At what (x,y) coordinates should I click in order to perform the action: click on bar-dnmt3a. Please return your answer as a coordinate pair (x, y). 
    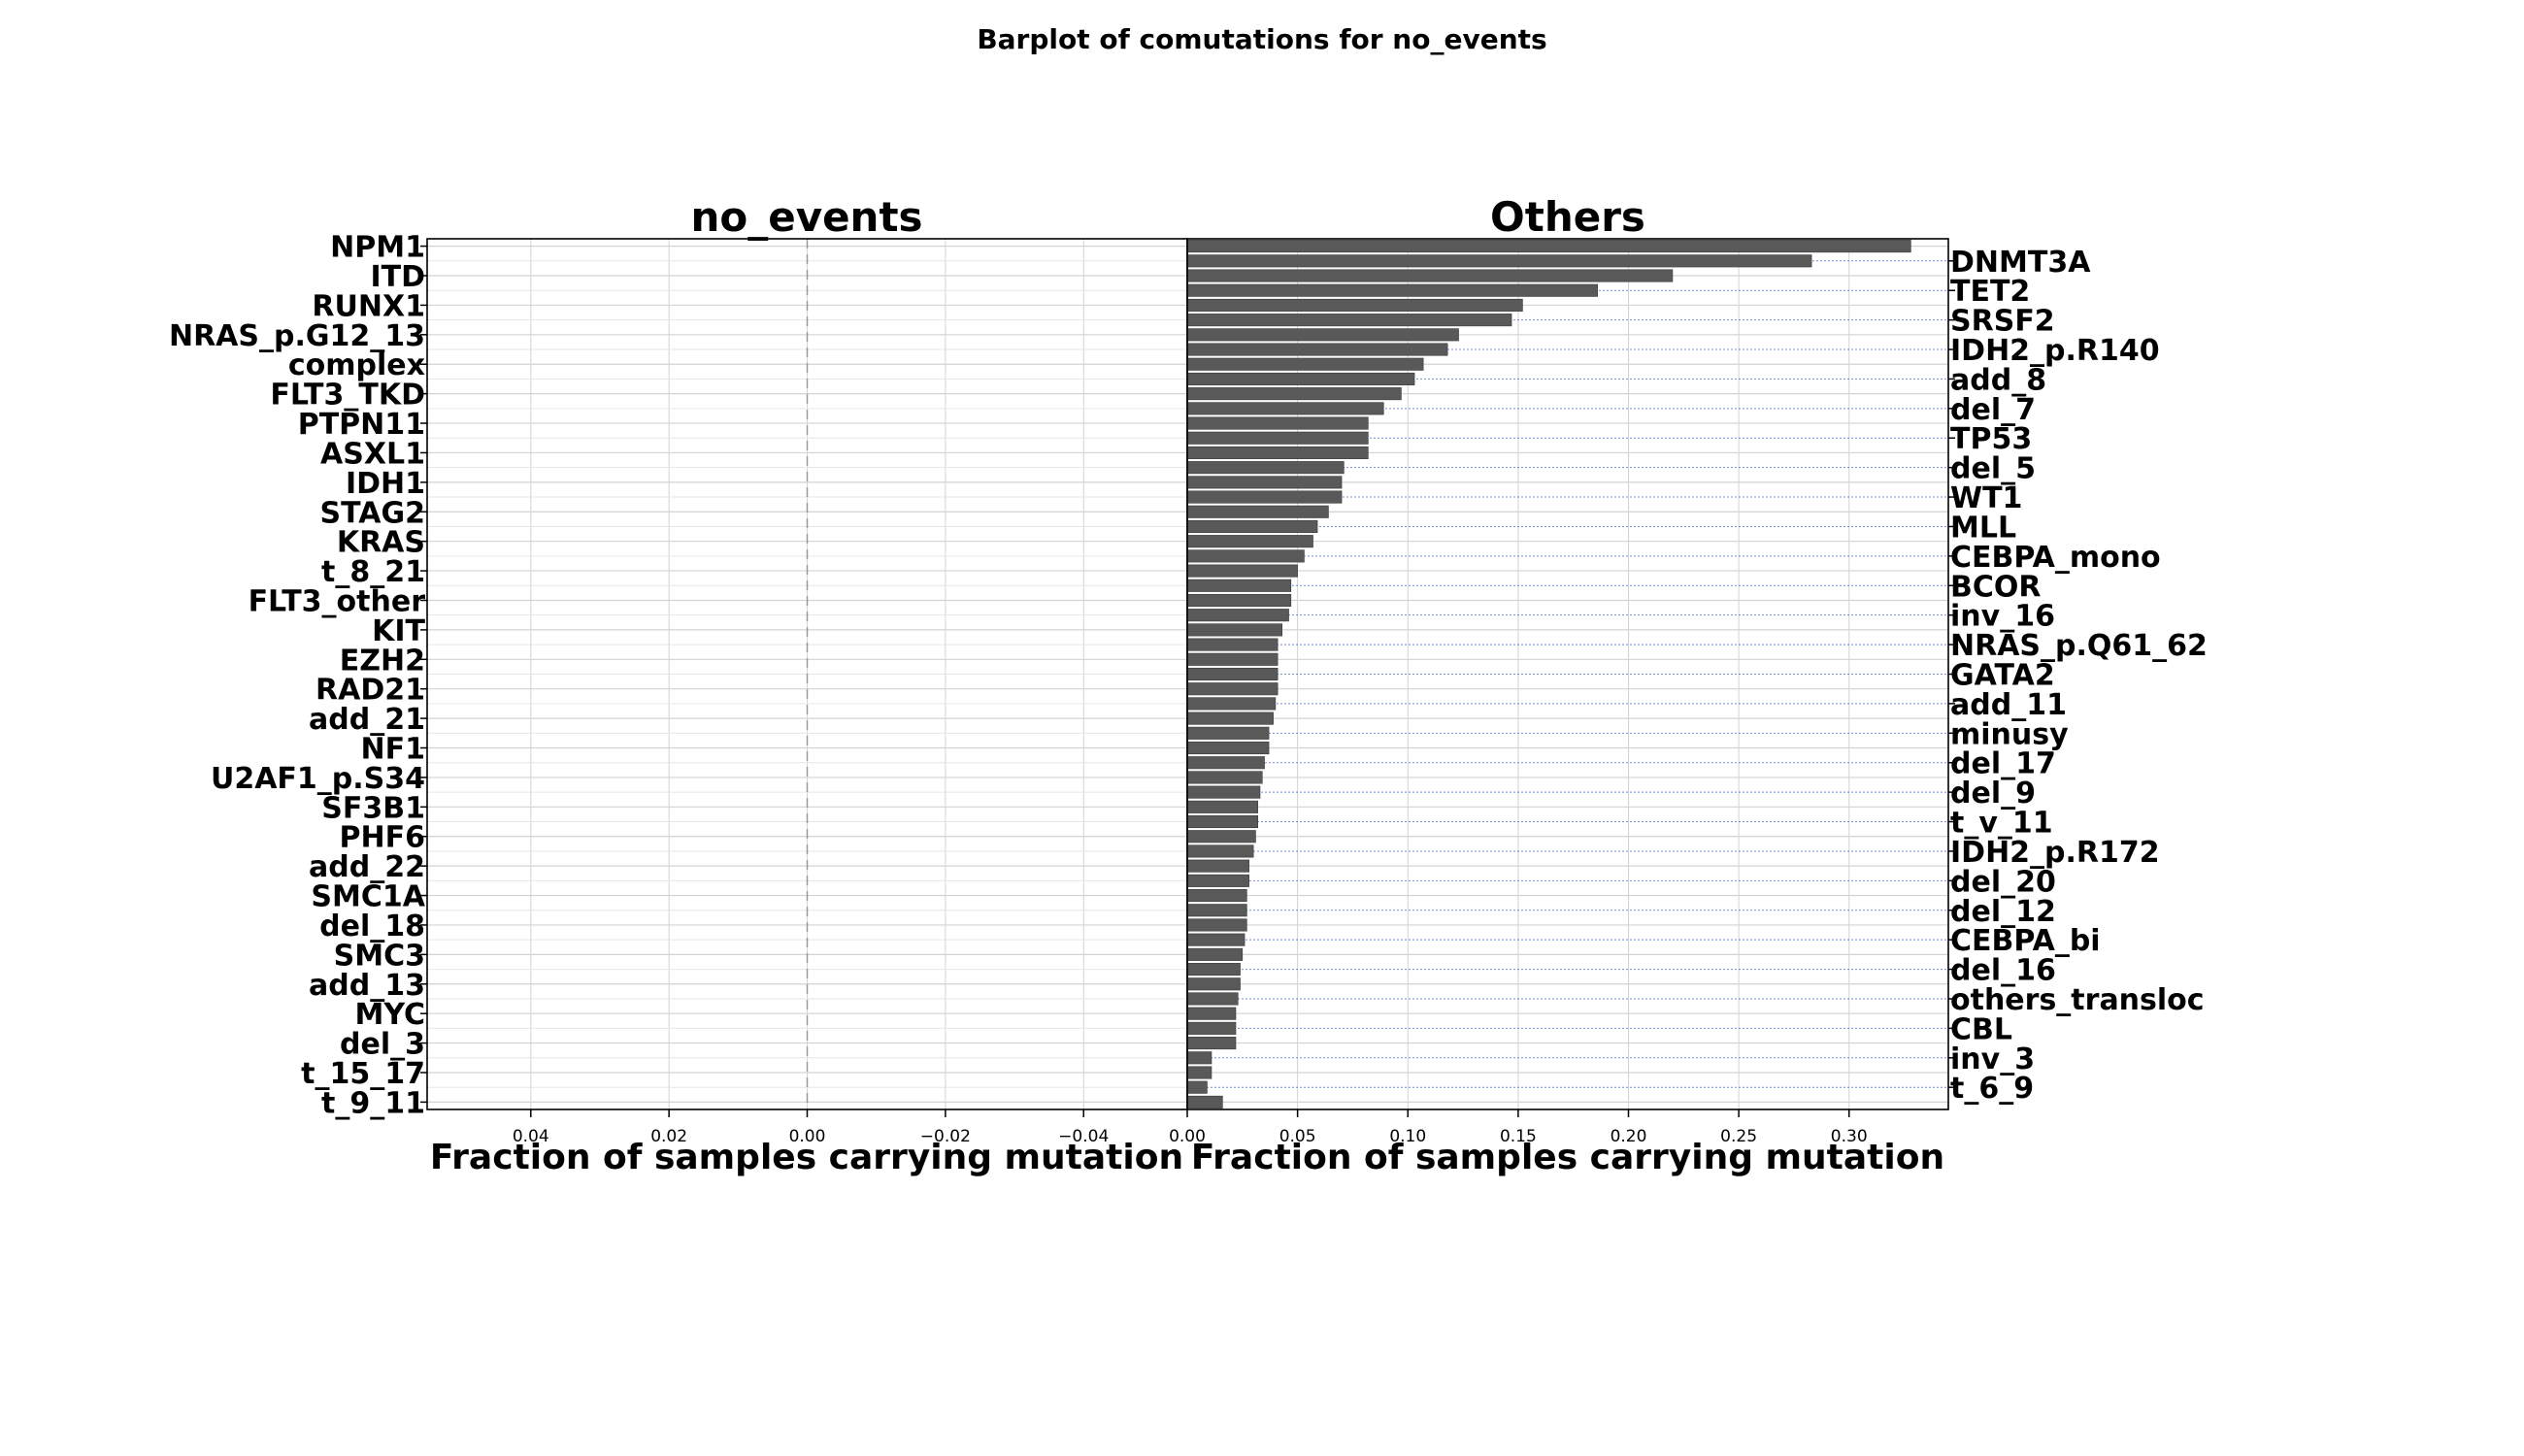
    Looking at the image, I should click on (1499, 261).